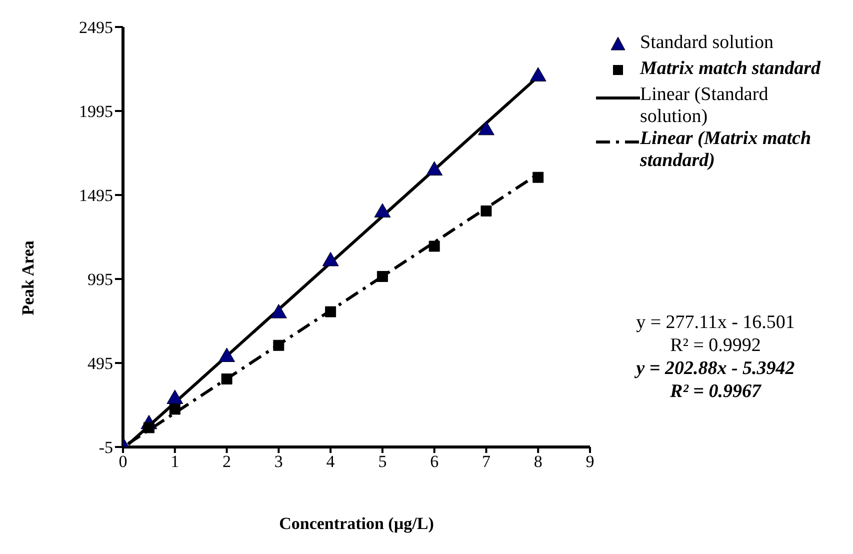  Describe the element at coordinates (100, 364) in the screenshot. I see `y-tick-label: 495` at that location.